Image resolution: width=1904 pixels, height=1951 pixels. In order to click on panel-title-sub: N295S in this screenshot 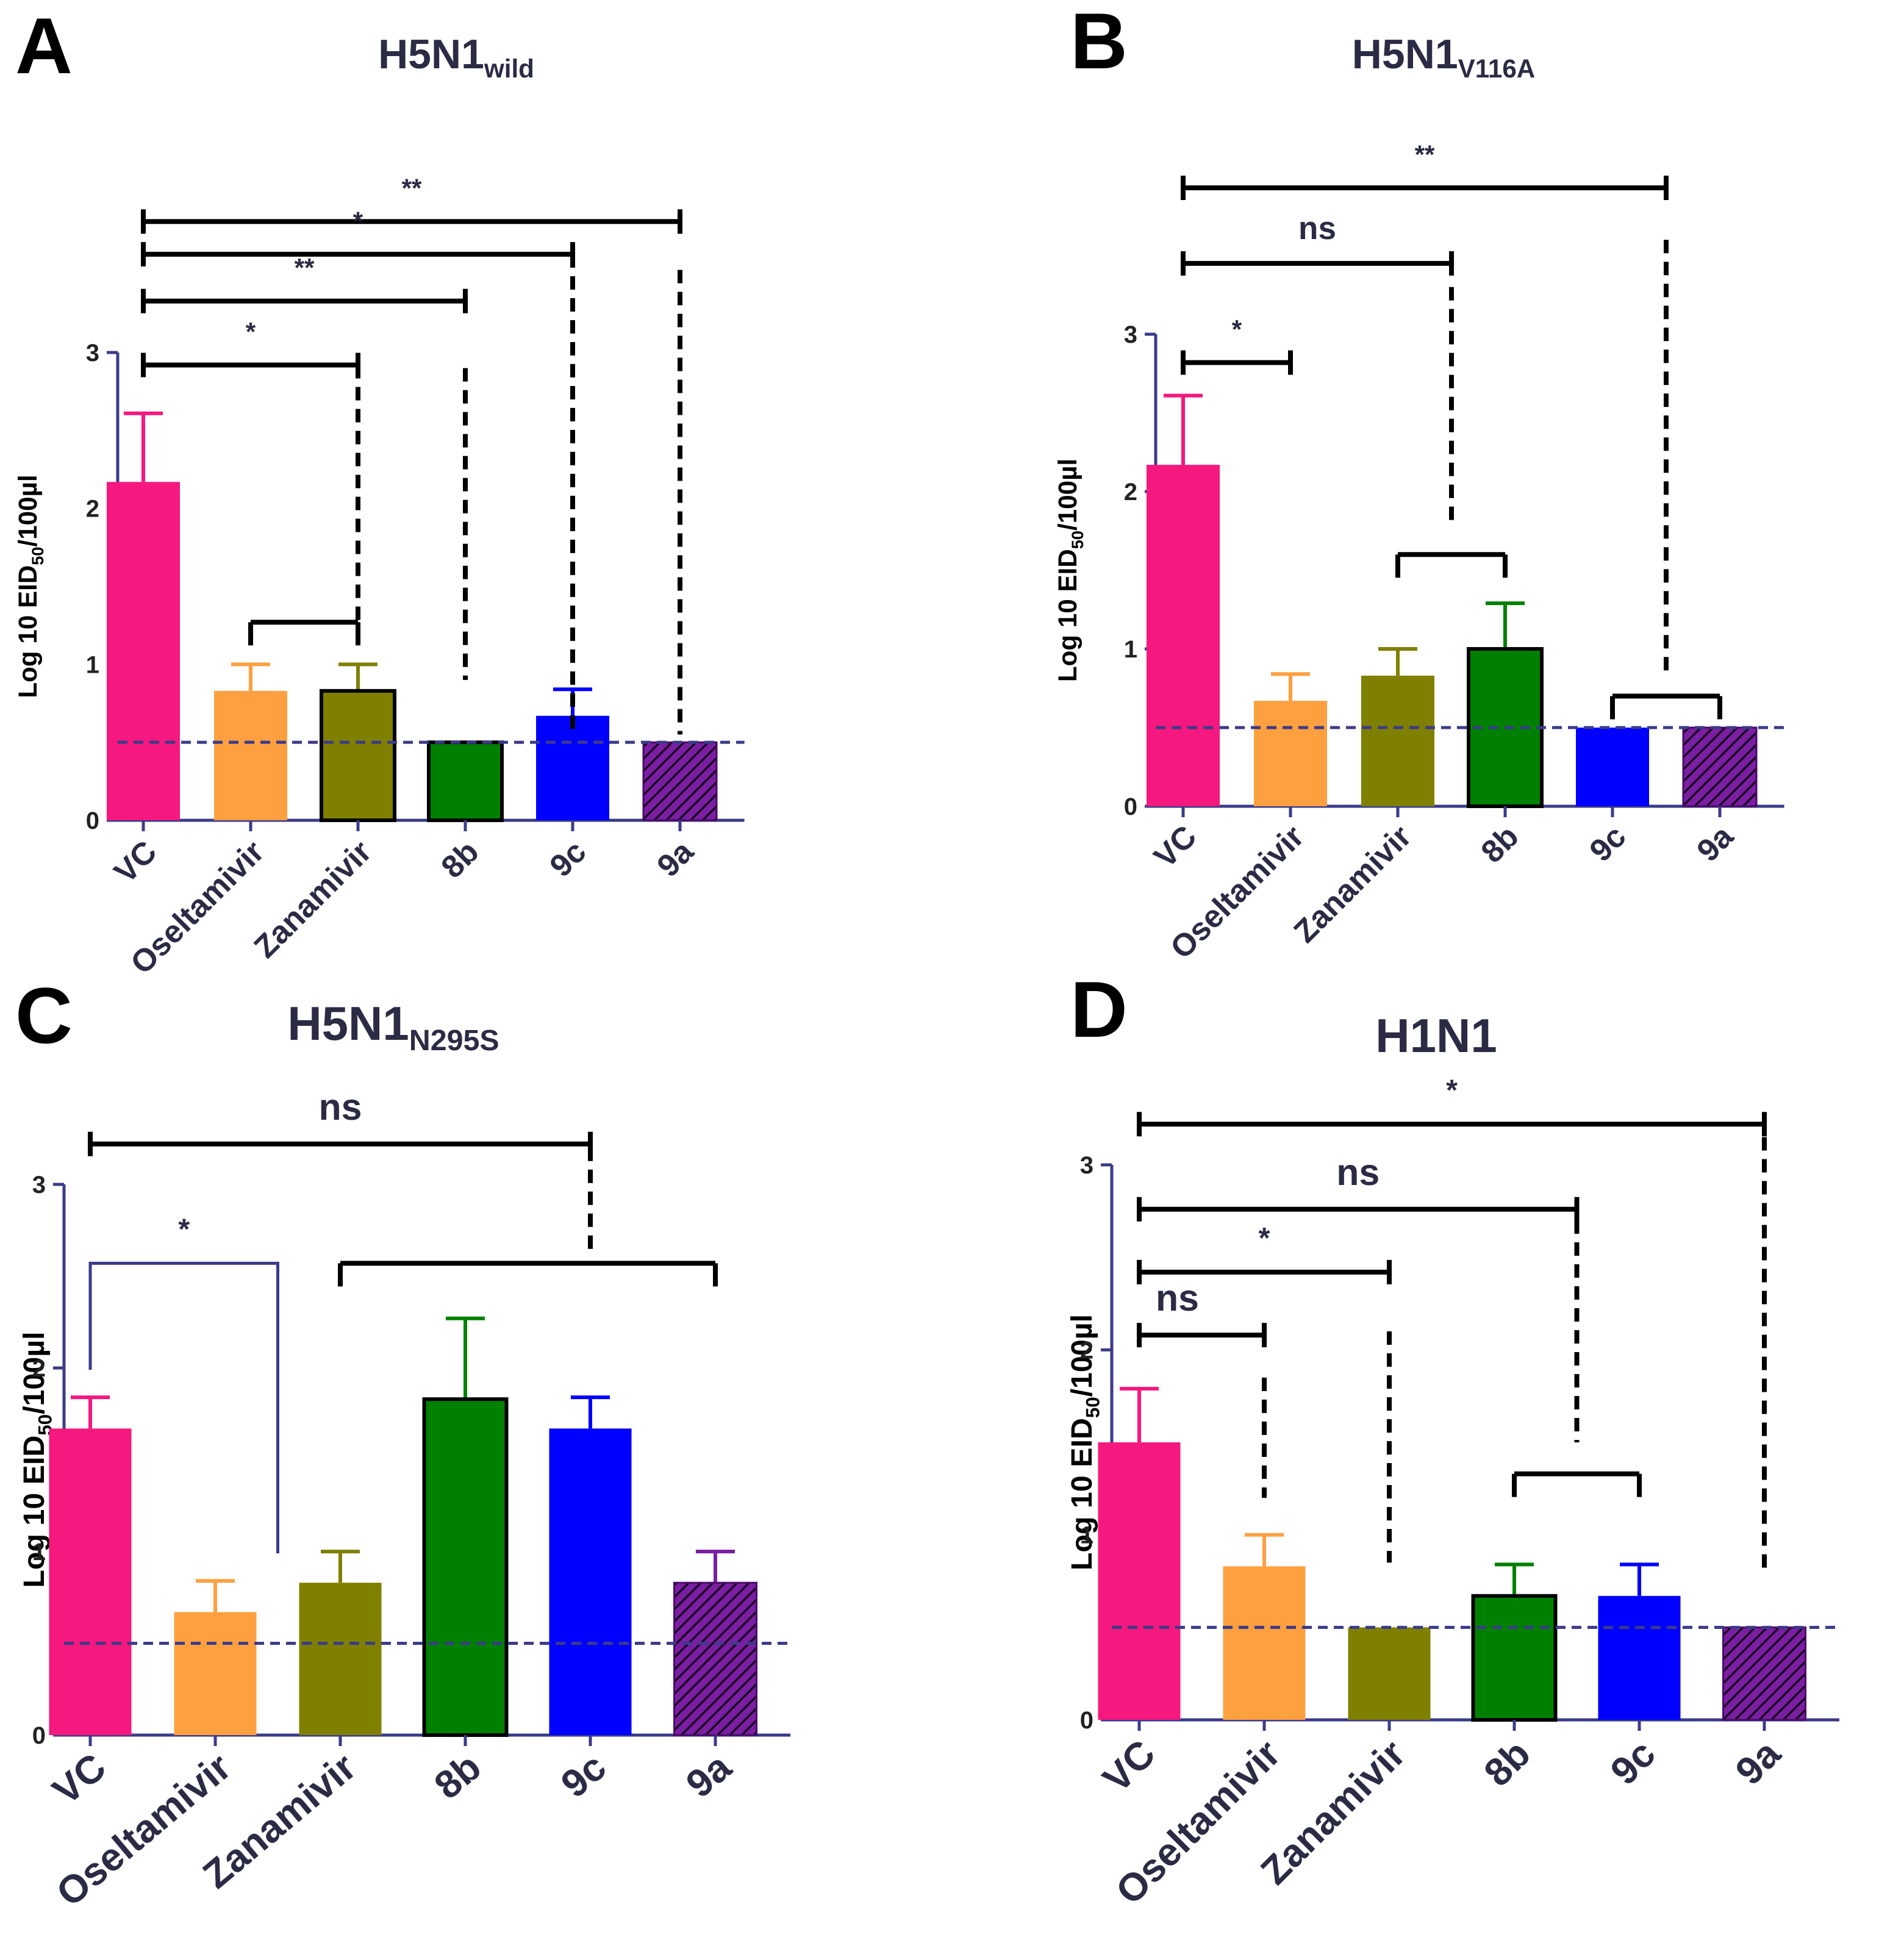, I will do `click(454, 1040)`.